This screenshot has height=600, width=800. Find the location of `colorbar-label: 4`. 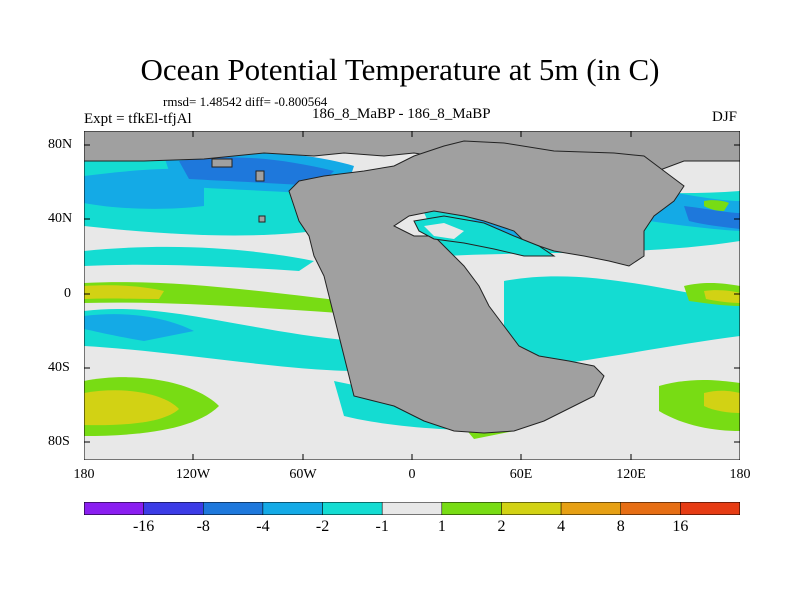

colorbar-label: 4 is located at coordinates (561, 526).